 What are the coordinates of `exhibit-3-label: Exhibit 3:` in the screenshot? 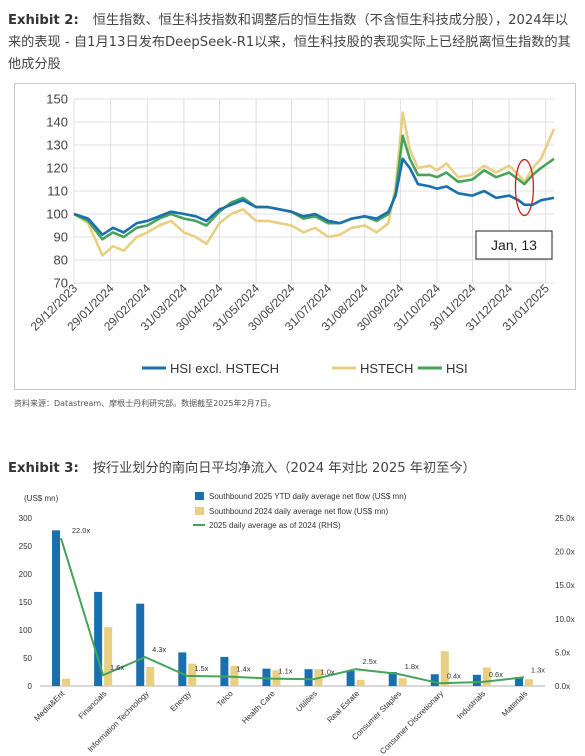 It's located at (43, 468).